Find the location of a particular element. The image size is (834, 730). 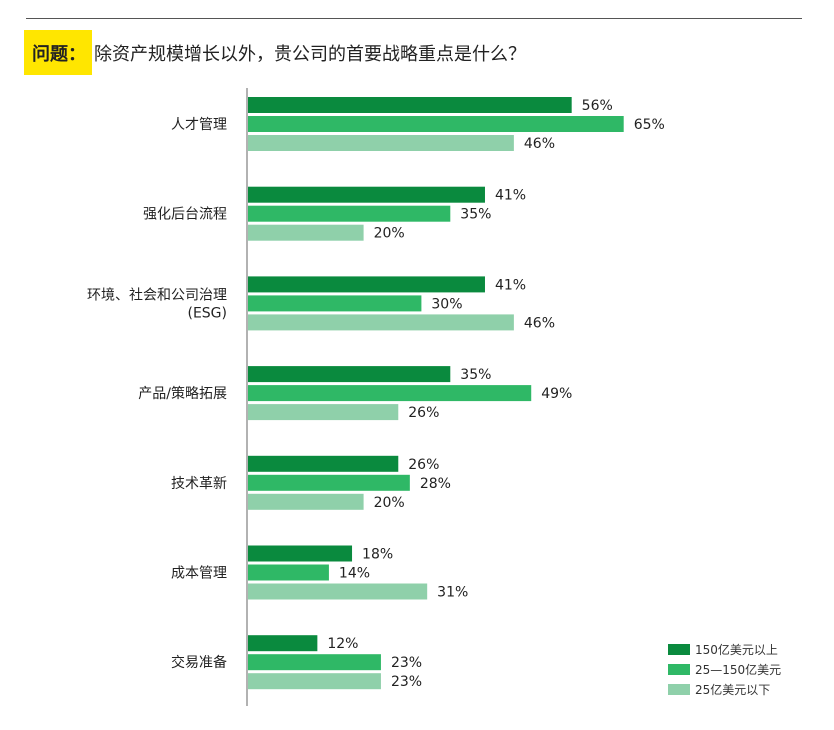

legend-label: 25亿美元以下 is located at coordinates (732, 689).